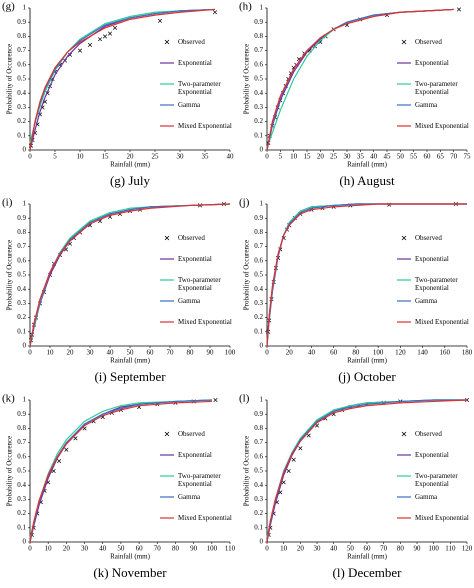 This screenshot has height=588, width=474. What do you see at coordinates (7, 203) in the screenshot?
I see `panel-label: (i)` at bounding box center [7, 203].